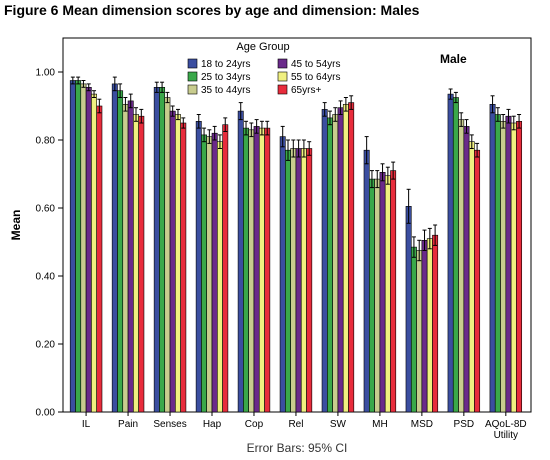  I want to click on y-axis: 0.00 0.20 0.40 0.60 0.80 1.00, so click(49, 243).